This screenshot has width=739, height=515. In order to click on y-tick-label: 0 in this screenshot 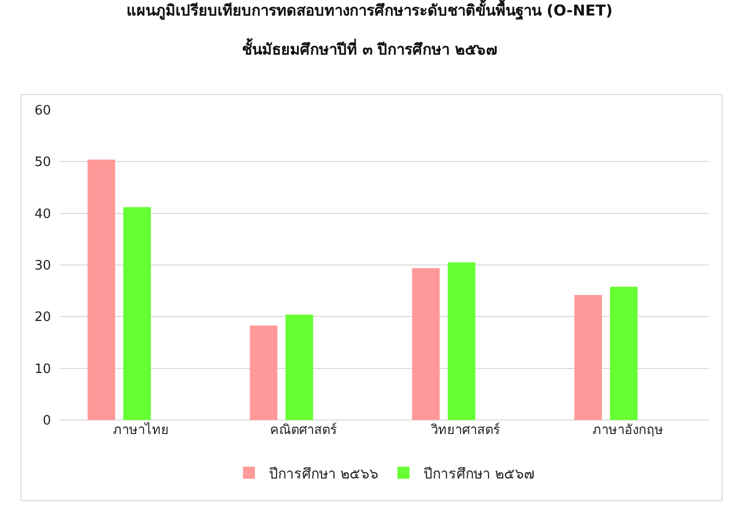, I will do `click(46, 421)`.